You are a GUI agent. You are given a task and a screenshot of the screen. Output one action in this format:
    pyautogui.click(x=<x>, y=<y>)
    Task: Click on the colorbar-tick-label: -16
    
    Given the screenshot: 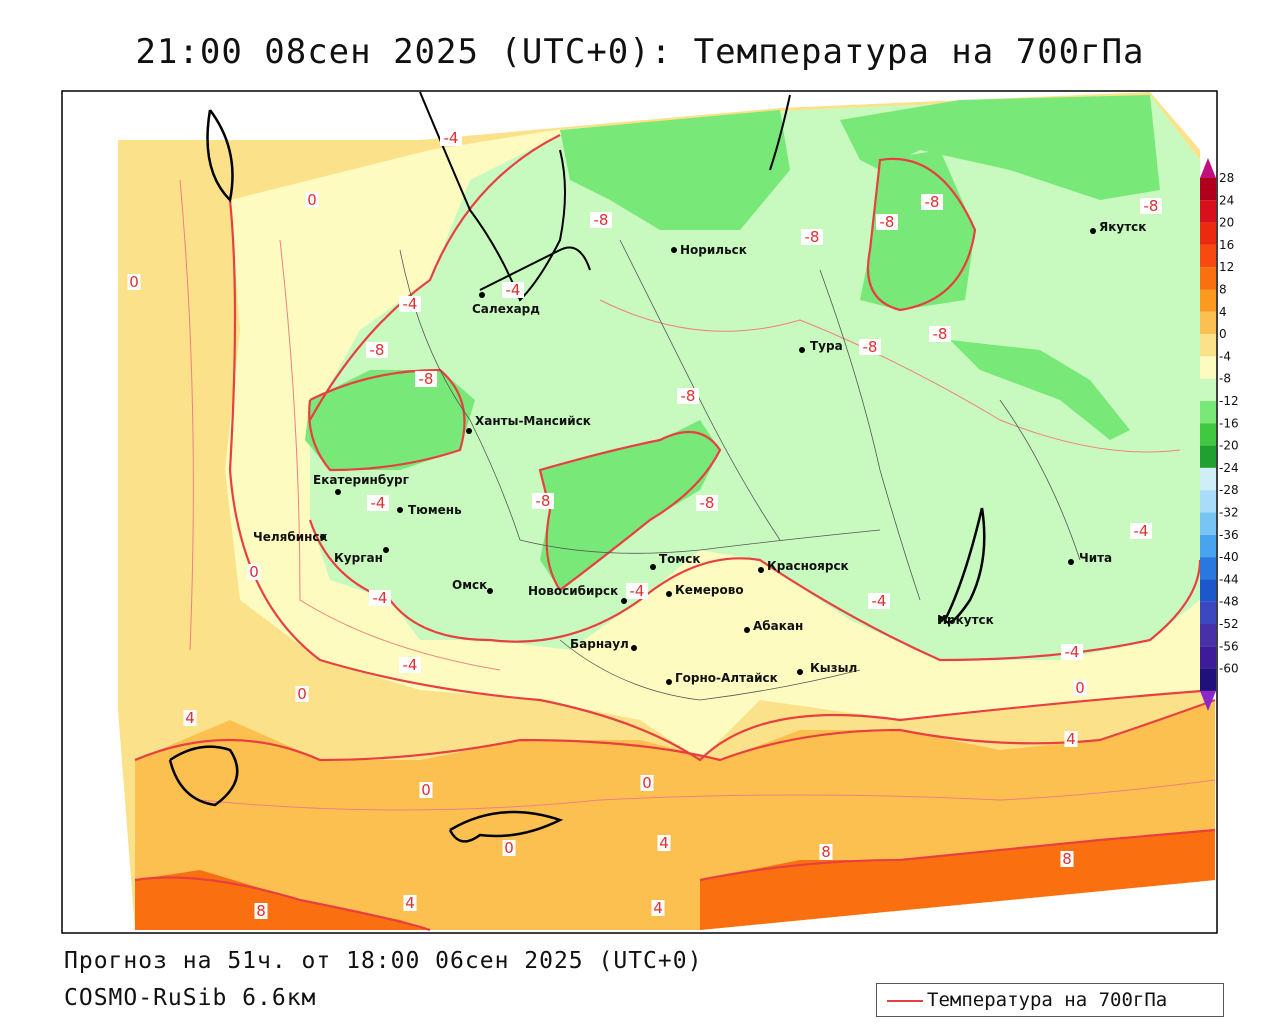 What is the action you would take?
    pyautogui.click(x=1229, y=423)
    